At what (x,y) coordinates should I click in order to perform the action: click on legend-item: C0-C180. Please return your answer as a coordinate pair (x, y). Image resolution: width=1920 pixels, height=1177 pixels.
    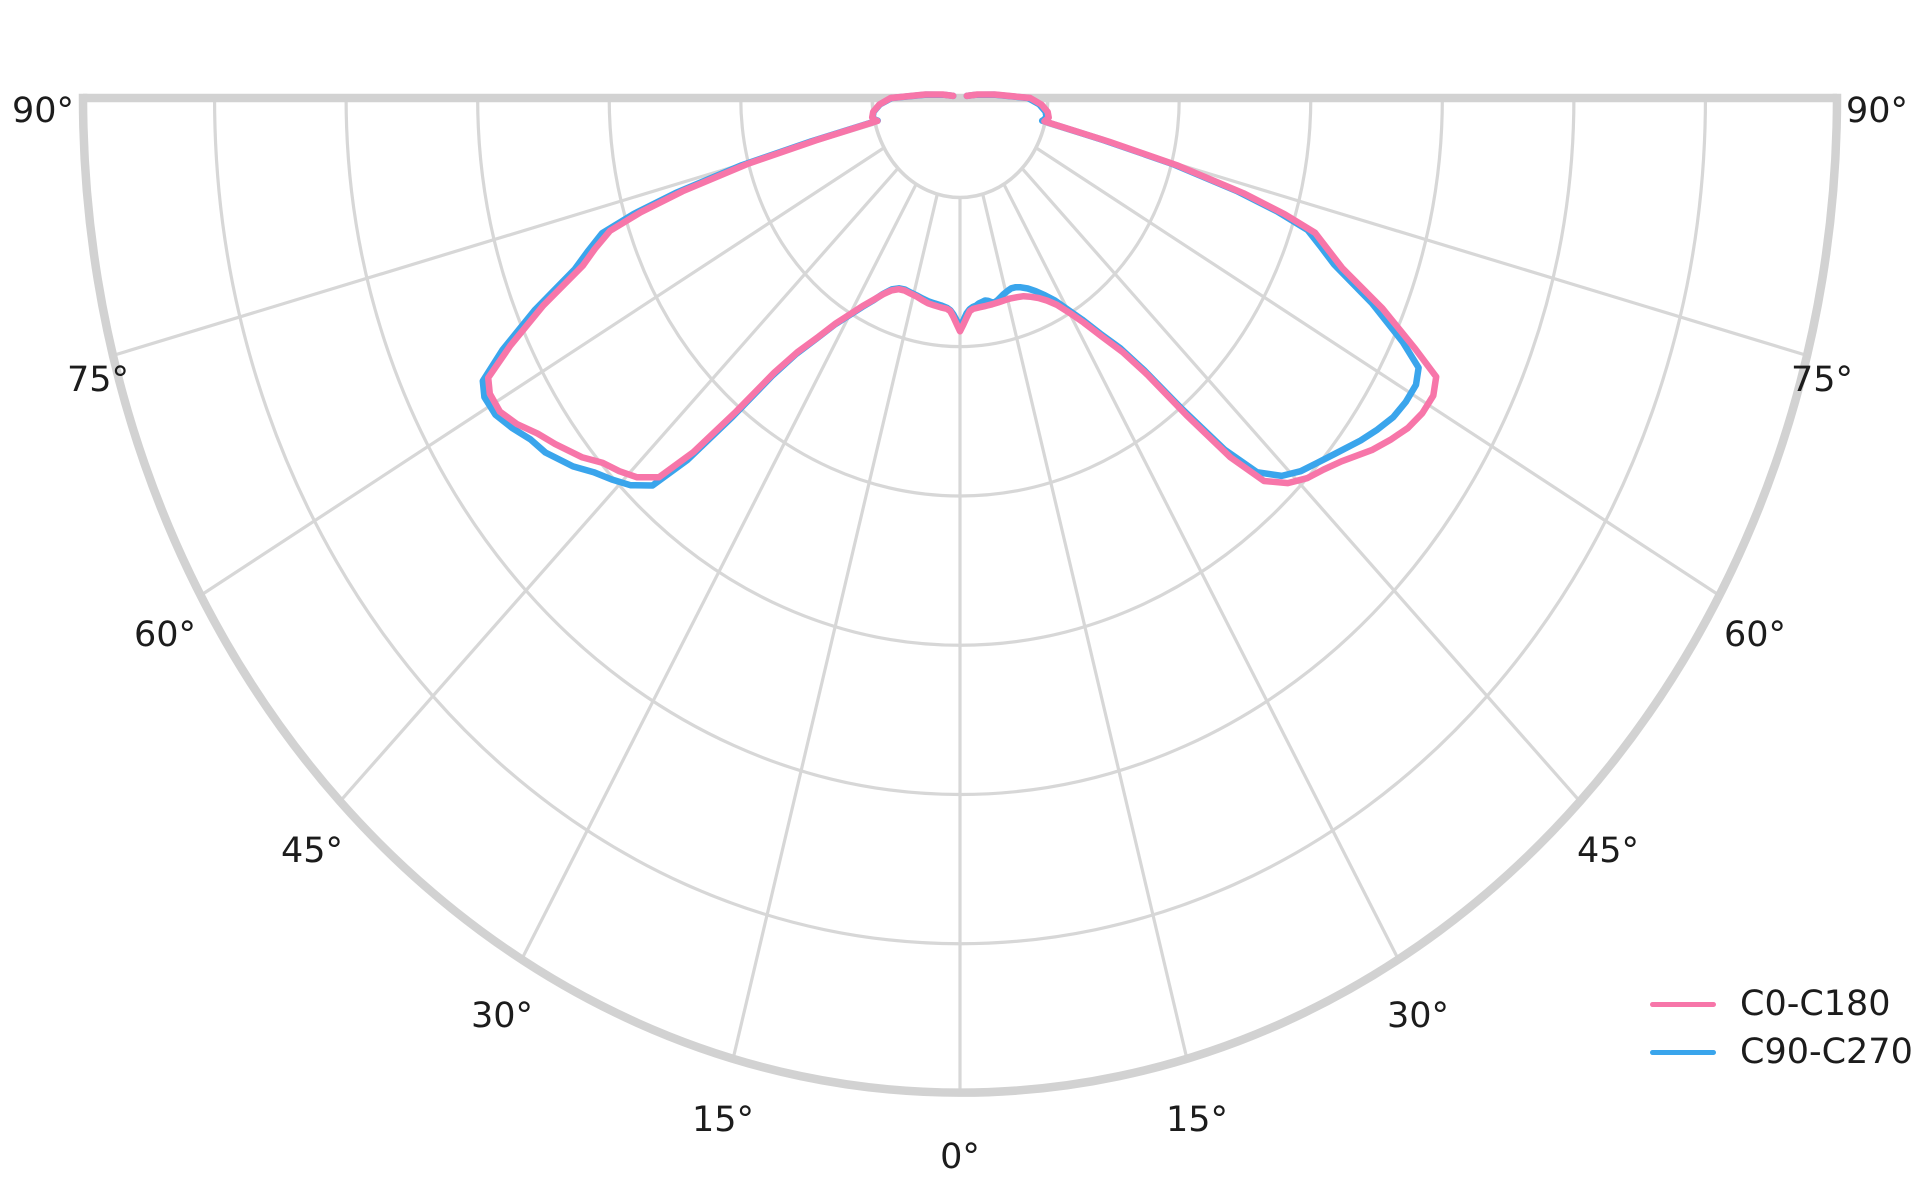
    Looking at the image, I should click on (1781, 1004).